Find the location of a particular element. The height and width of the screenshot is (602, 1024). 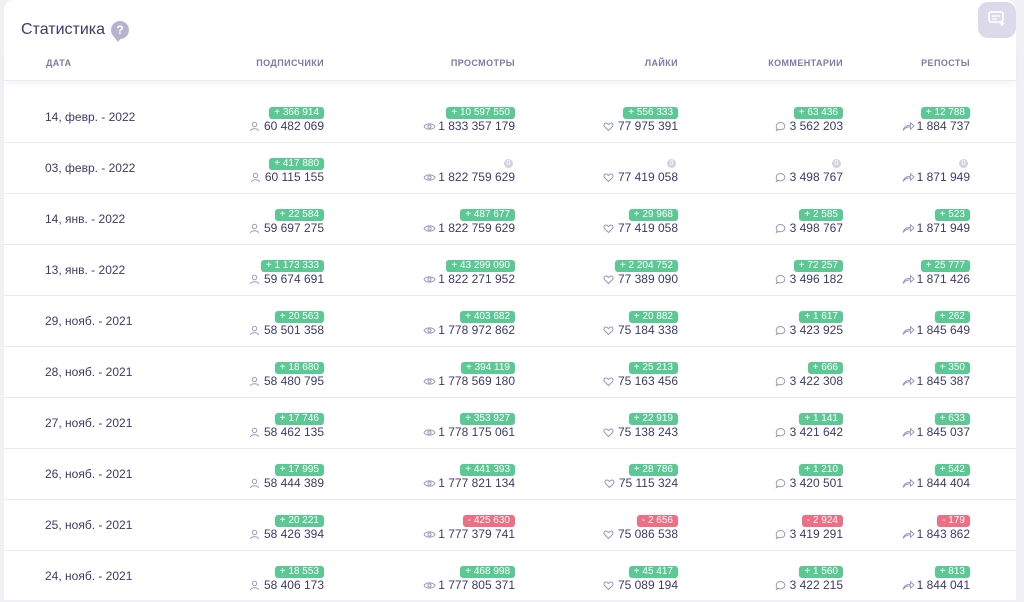

positive-delta-badge: + 666 is located at coordinates (825, 367).